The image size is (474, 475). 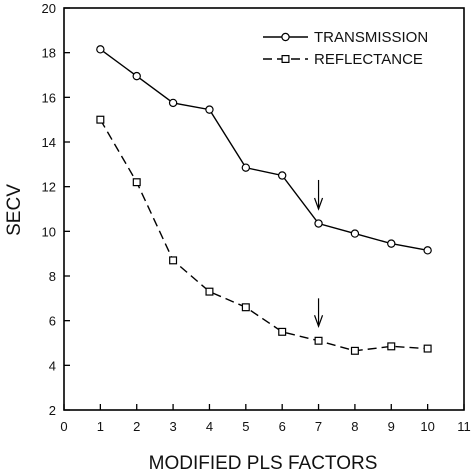 I want to click on legend: TRANSMISSION REFLECTANCE, so click(x=345, y=48).